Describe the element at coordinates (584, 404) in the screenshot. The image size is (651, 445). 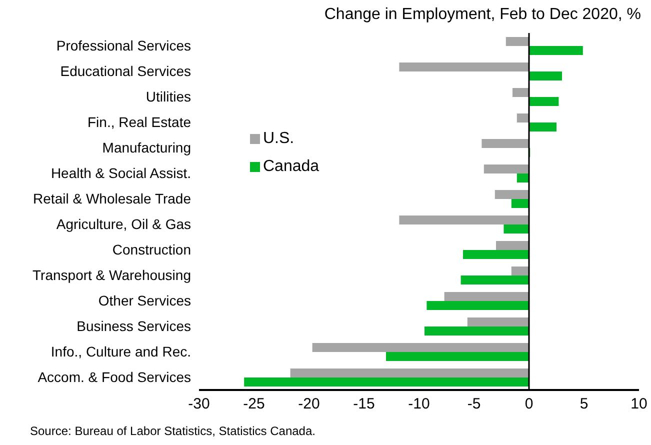
I see `x-tick-label: 5` at that location.